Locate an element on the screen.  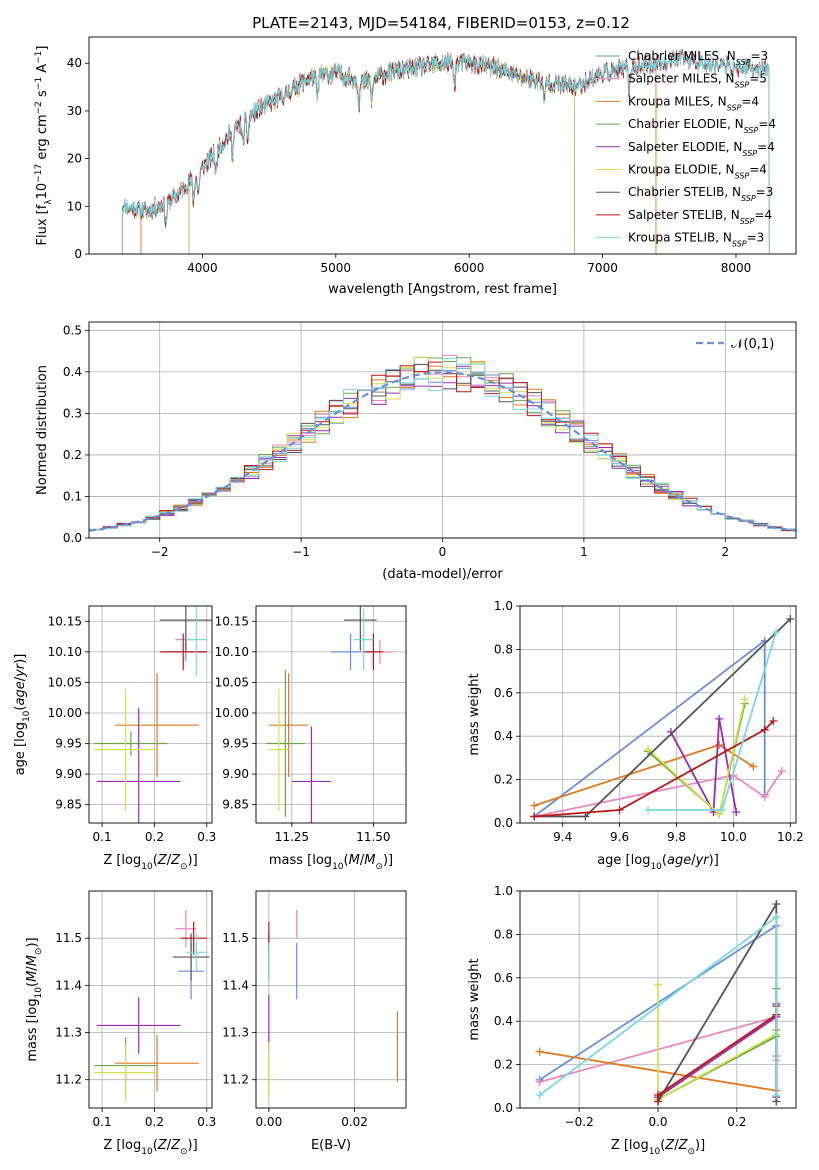
errorbar-salpeter-miles is located at coordinates (186, 928).